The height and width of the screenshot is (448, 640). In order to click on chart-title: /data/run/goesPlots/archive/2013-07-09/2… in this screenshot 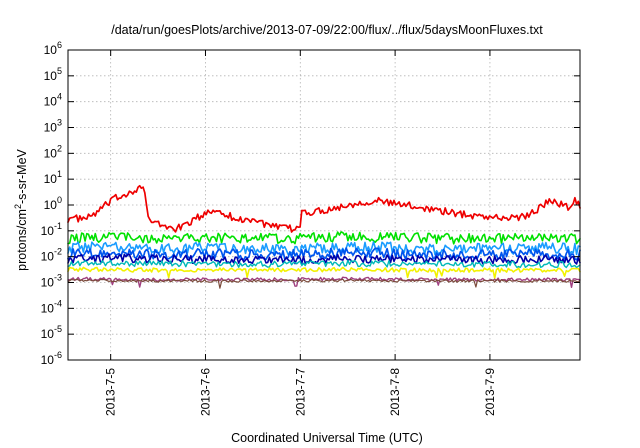, I will do `click(327, 30)`.